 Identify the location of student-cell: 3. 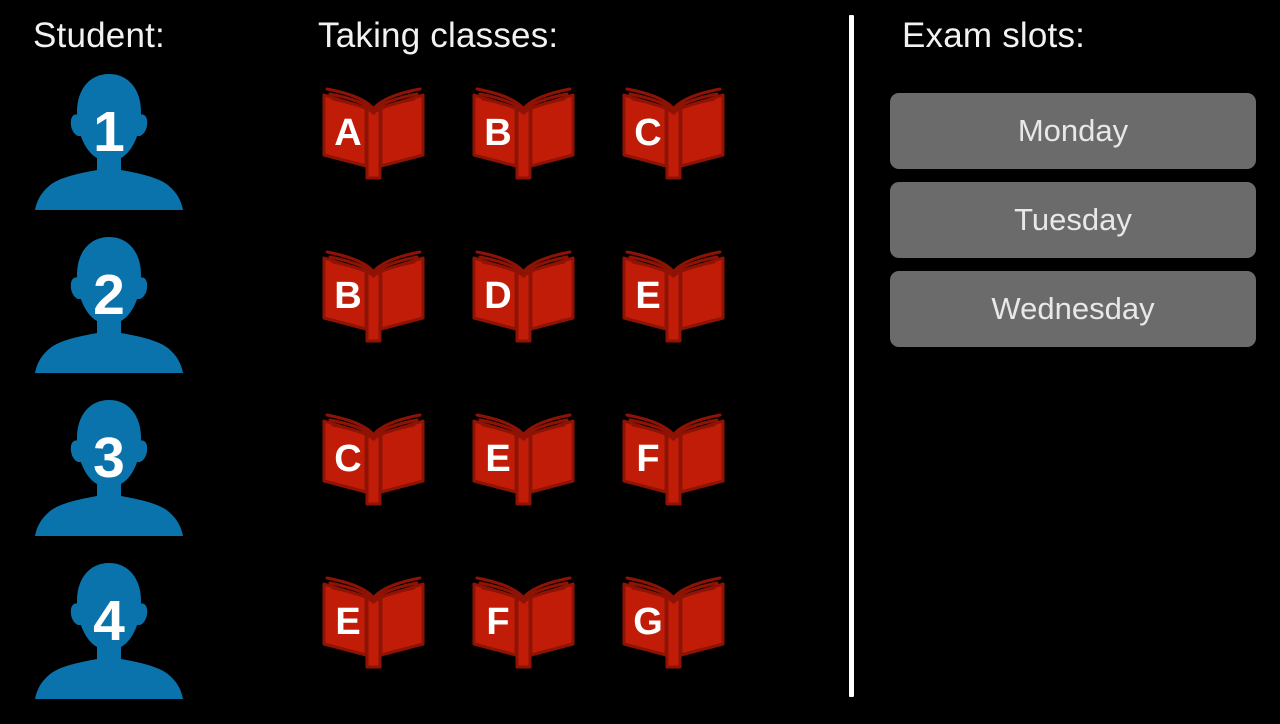
(109, 467).